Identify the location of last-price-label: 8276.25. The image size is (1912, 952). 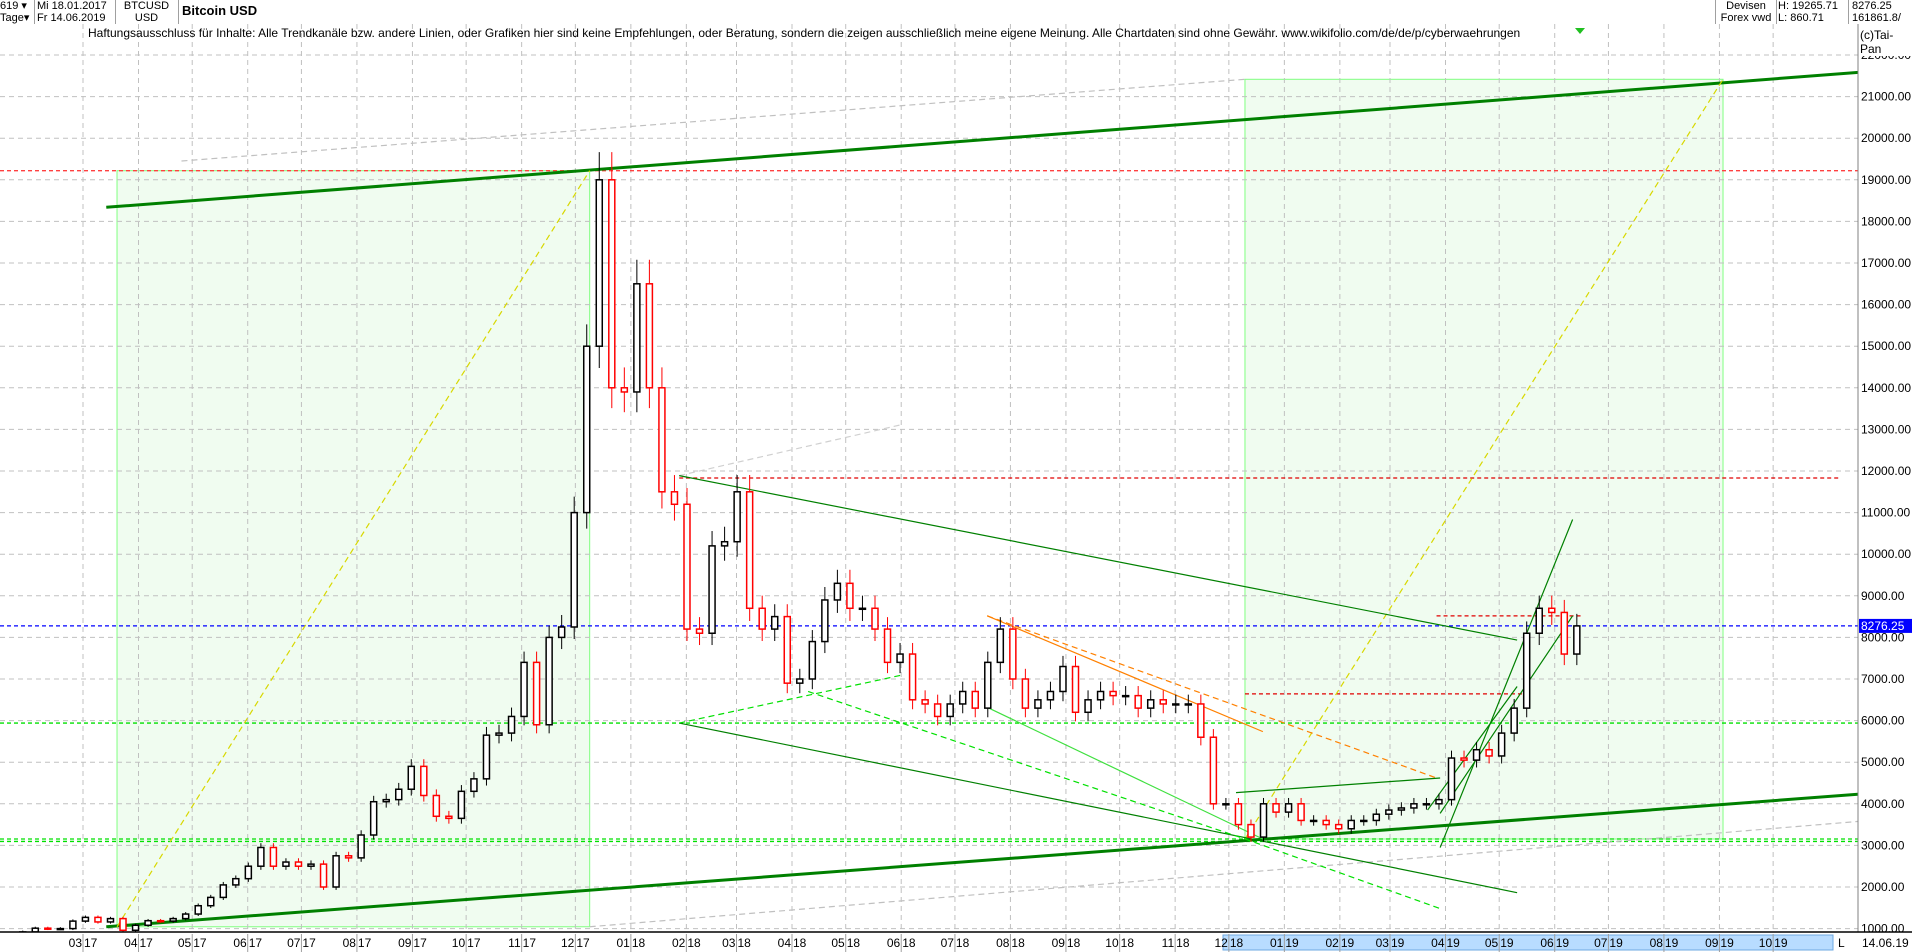
(1883, 626).